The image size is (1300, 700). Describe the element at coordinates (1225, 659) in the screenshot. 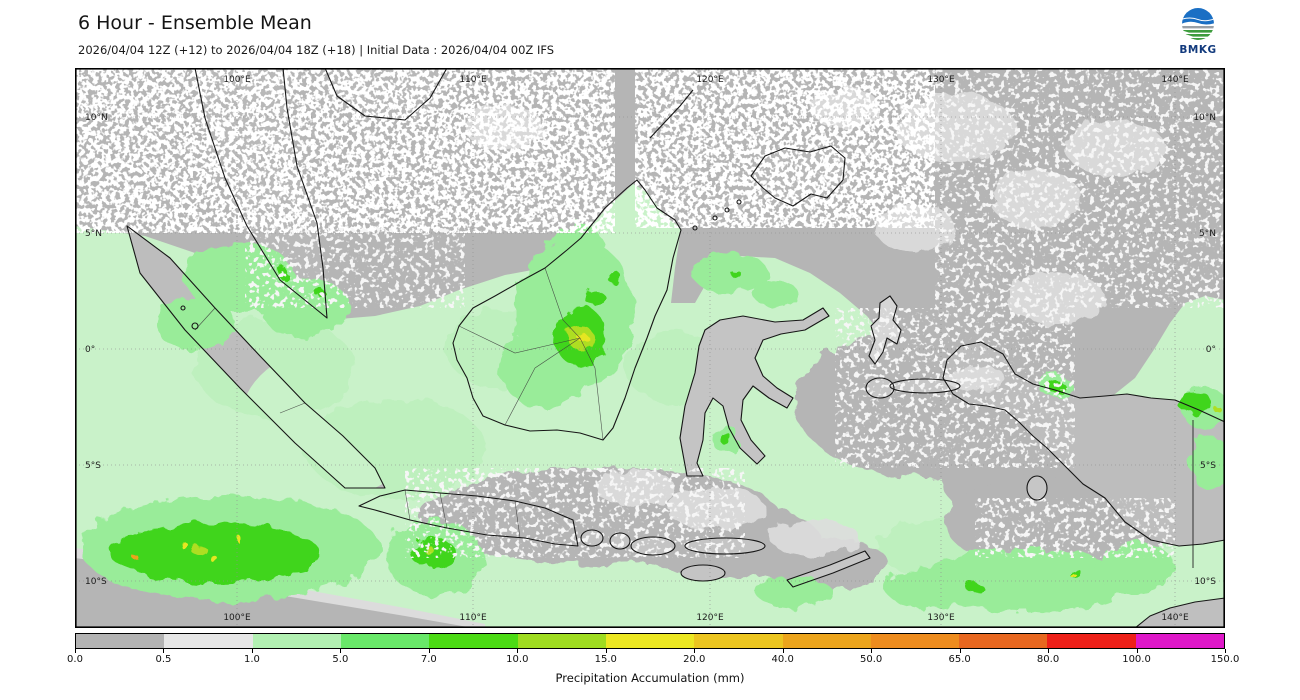

I see `colorbar-tick-label: 150.0` at that location.